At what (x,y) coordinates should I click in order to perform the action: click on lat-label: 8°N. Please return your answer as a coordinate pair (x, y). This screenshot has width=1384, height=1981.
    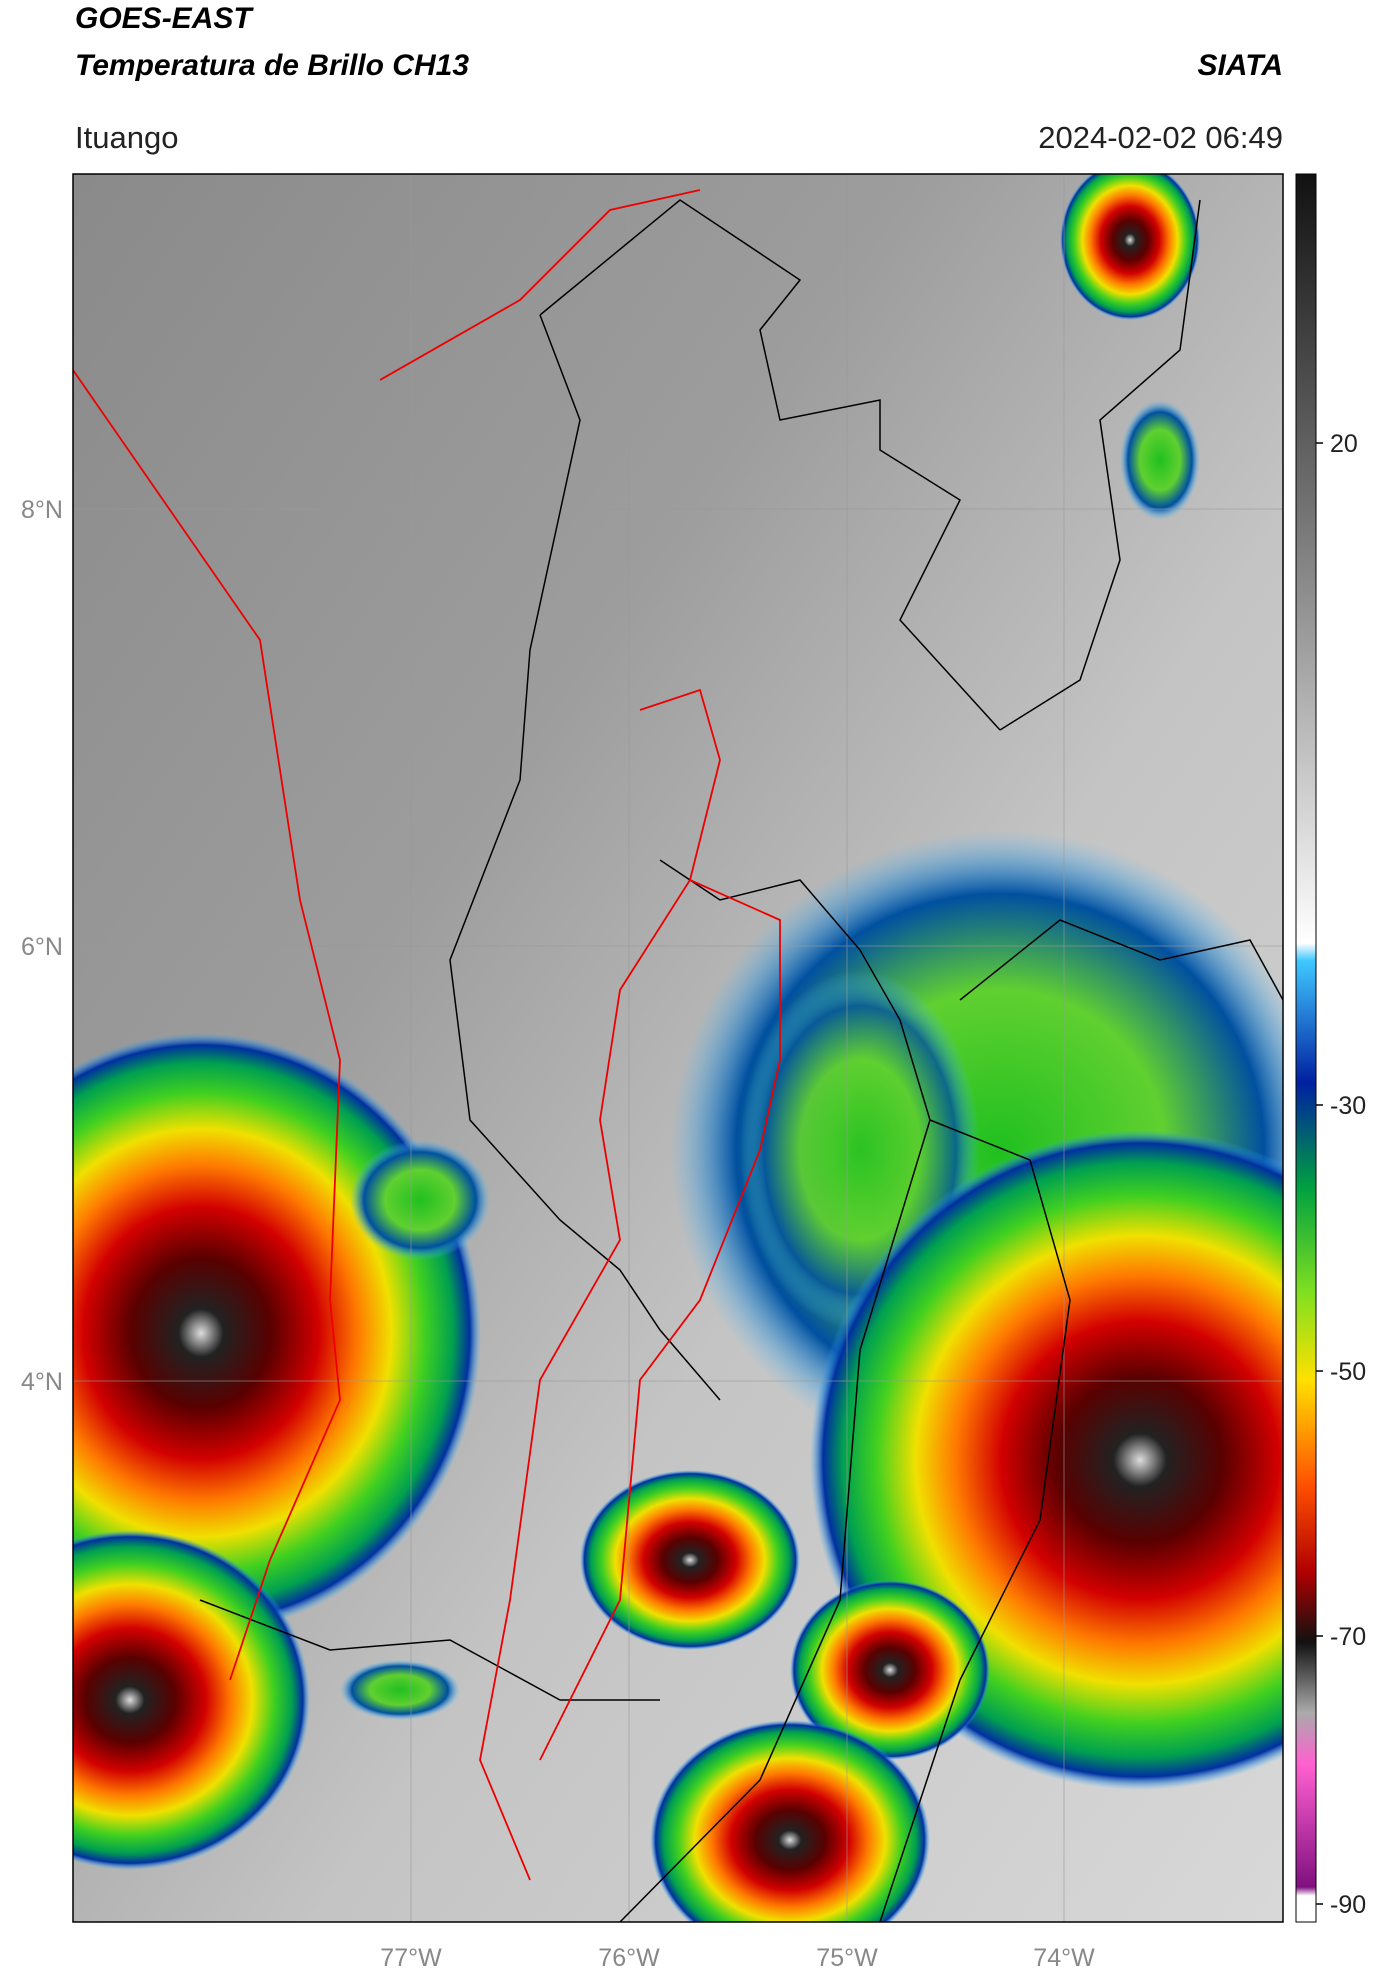
    Looking at the image, I should click on (42, 510).